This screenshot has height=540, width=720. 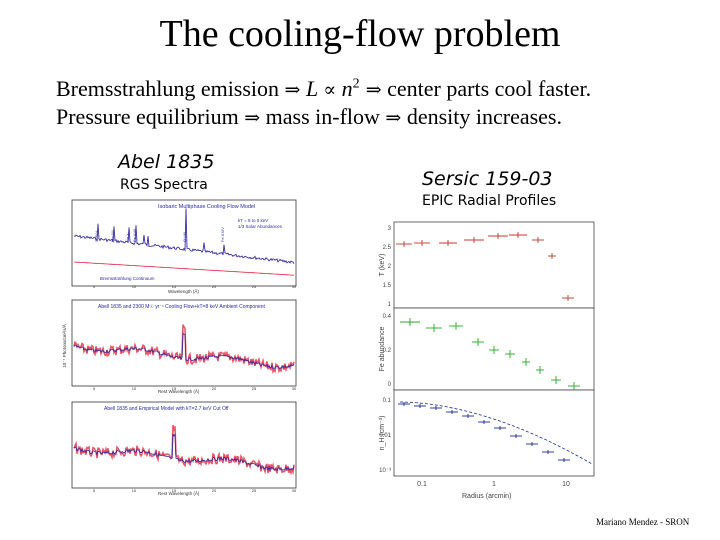 I want to click on y-tick-label: 2, so click(x=390, y=267).